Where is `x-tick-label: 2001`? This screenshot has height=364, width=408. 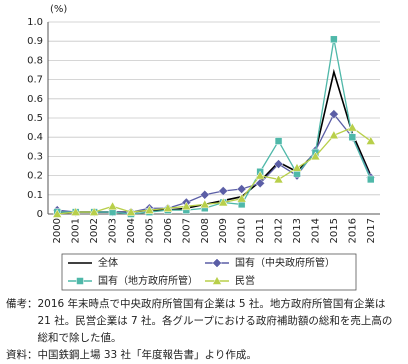
x-tick-label: 2001 is located at coordinates (76, 230).